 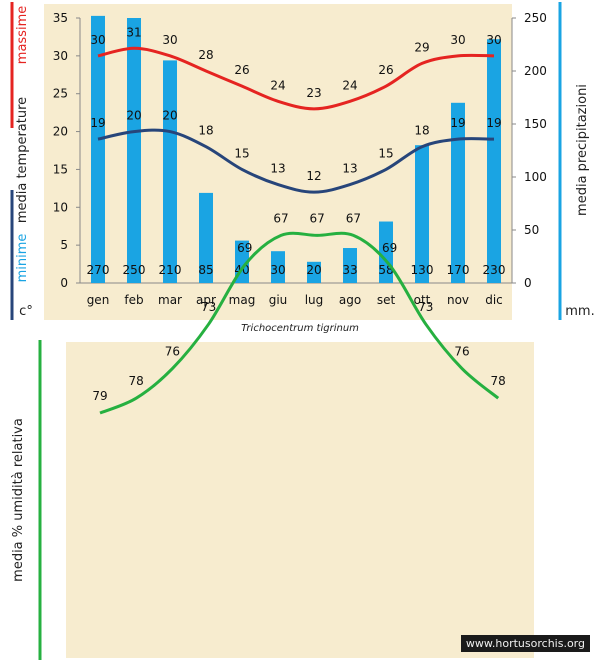 What do you see at coordinates (278, 300) in the screenshot?
I see `x-tick-label: giu` at bounding box center [278, 300].